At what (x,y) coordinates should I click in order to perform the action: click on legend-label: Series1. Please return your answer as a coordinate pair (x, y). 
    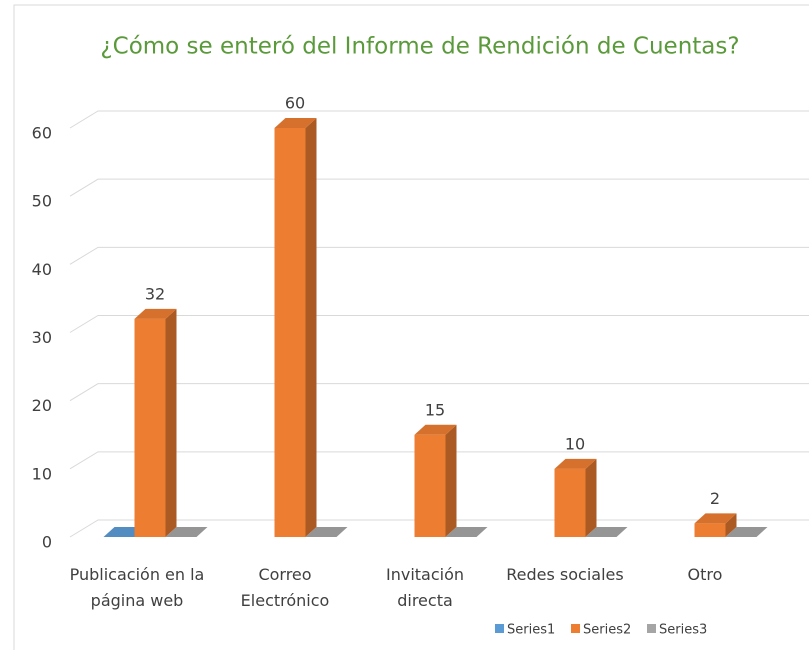
    Looking at the image, I should click on (531, 630).